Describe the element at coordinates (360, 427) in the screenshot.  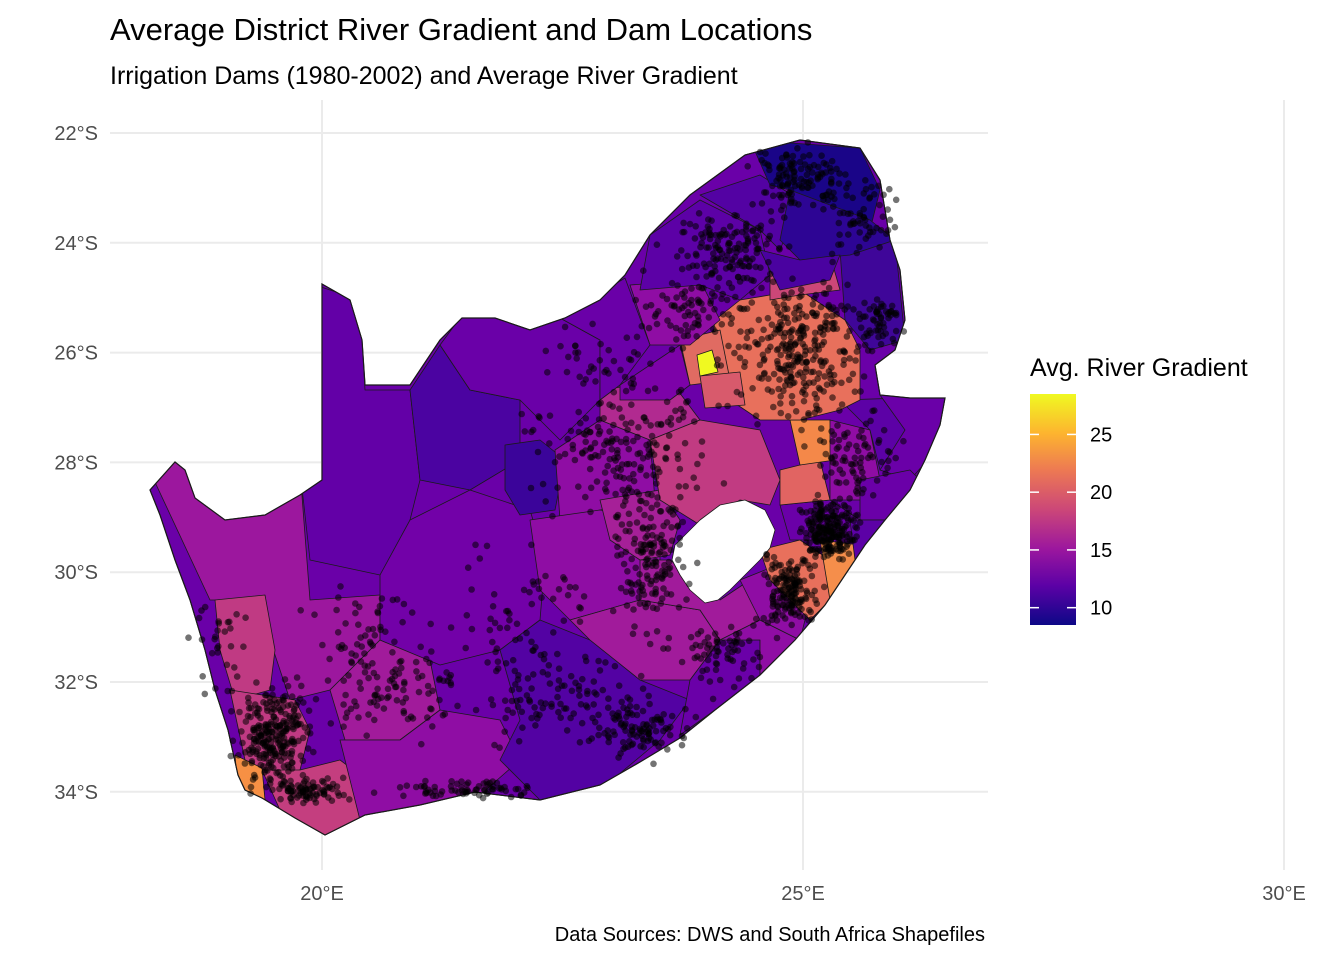
I see `district-zf-mgcawu` at that location.